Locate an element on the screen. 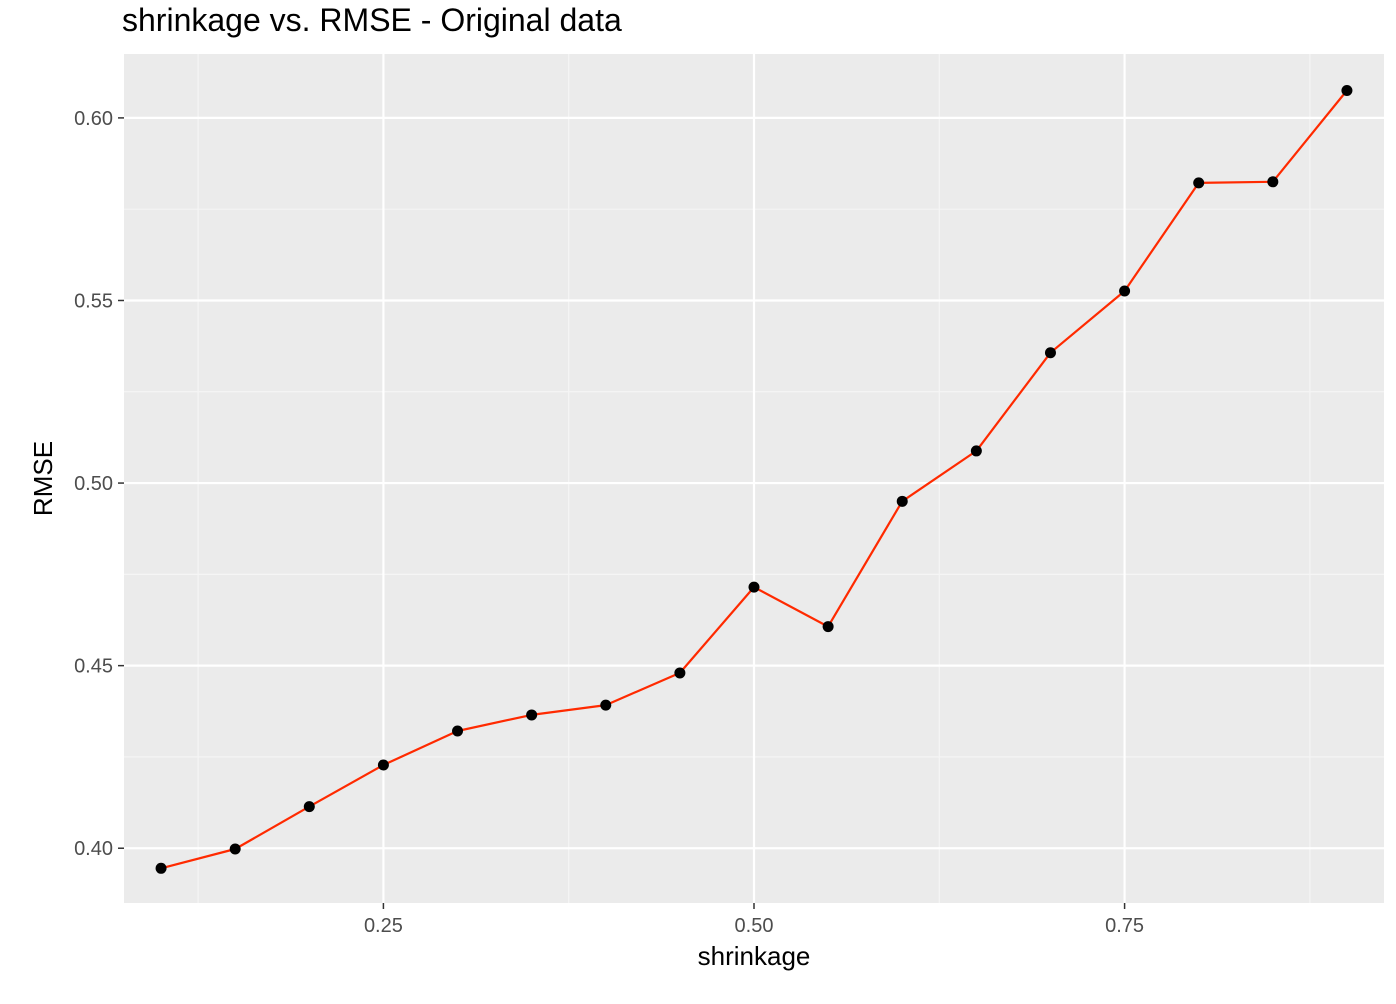 The image size is (1396, 1004). x-axis-title: shrinkage is located at coordinates (754, 956).